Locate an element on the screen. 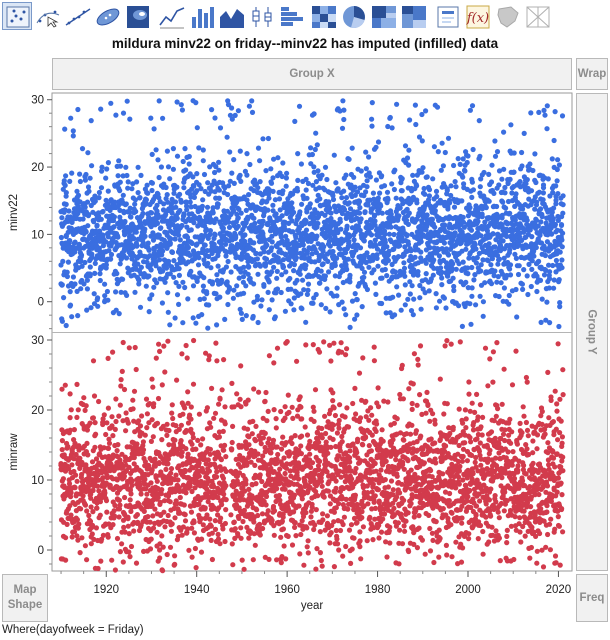 This screenshot has height=640, width=610. contour-icon is located at coordinates (137, 16).